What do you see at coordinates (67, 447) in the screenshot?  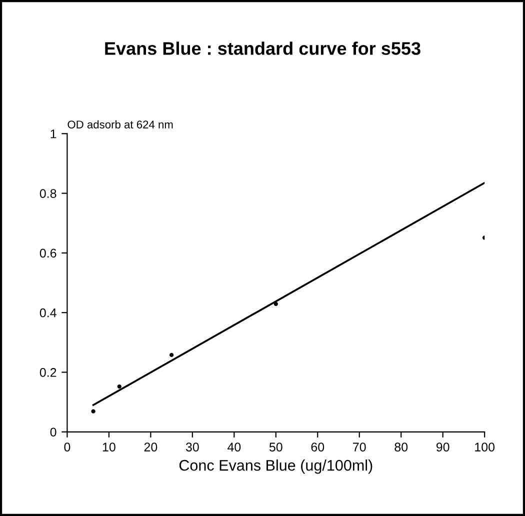 I see `x-tick-label: 0` at bounding box center [67, 447].